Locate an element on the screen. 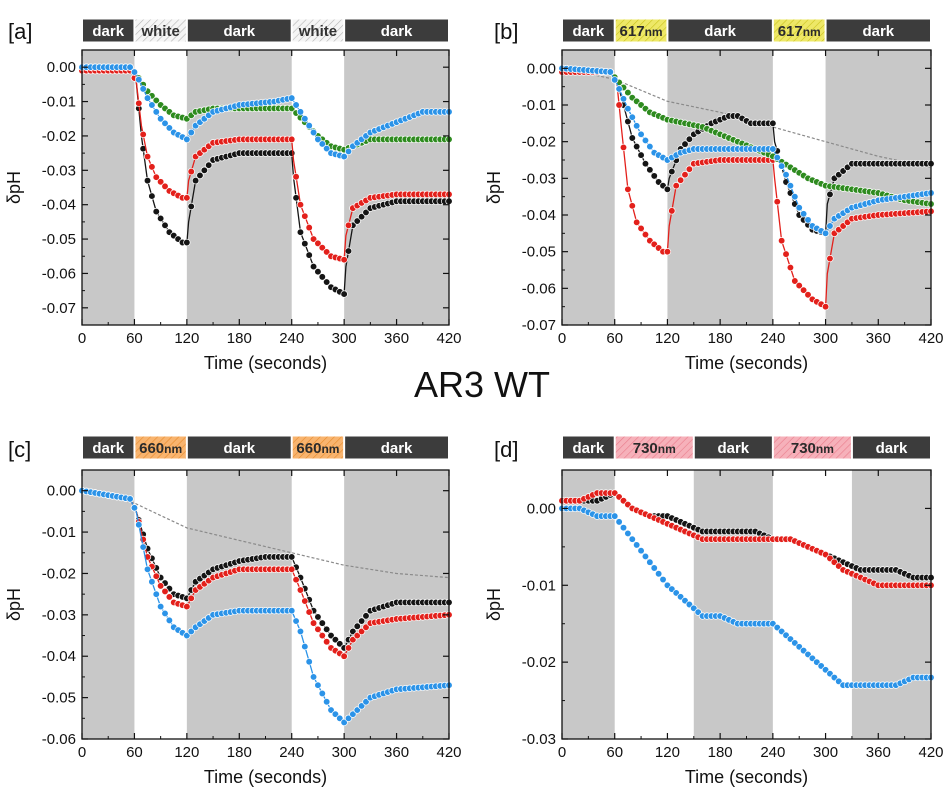  phase-bar-yellow is located at coordinates (799, 30).